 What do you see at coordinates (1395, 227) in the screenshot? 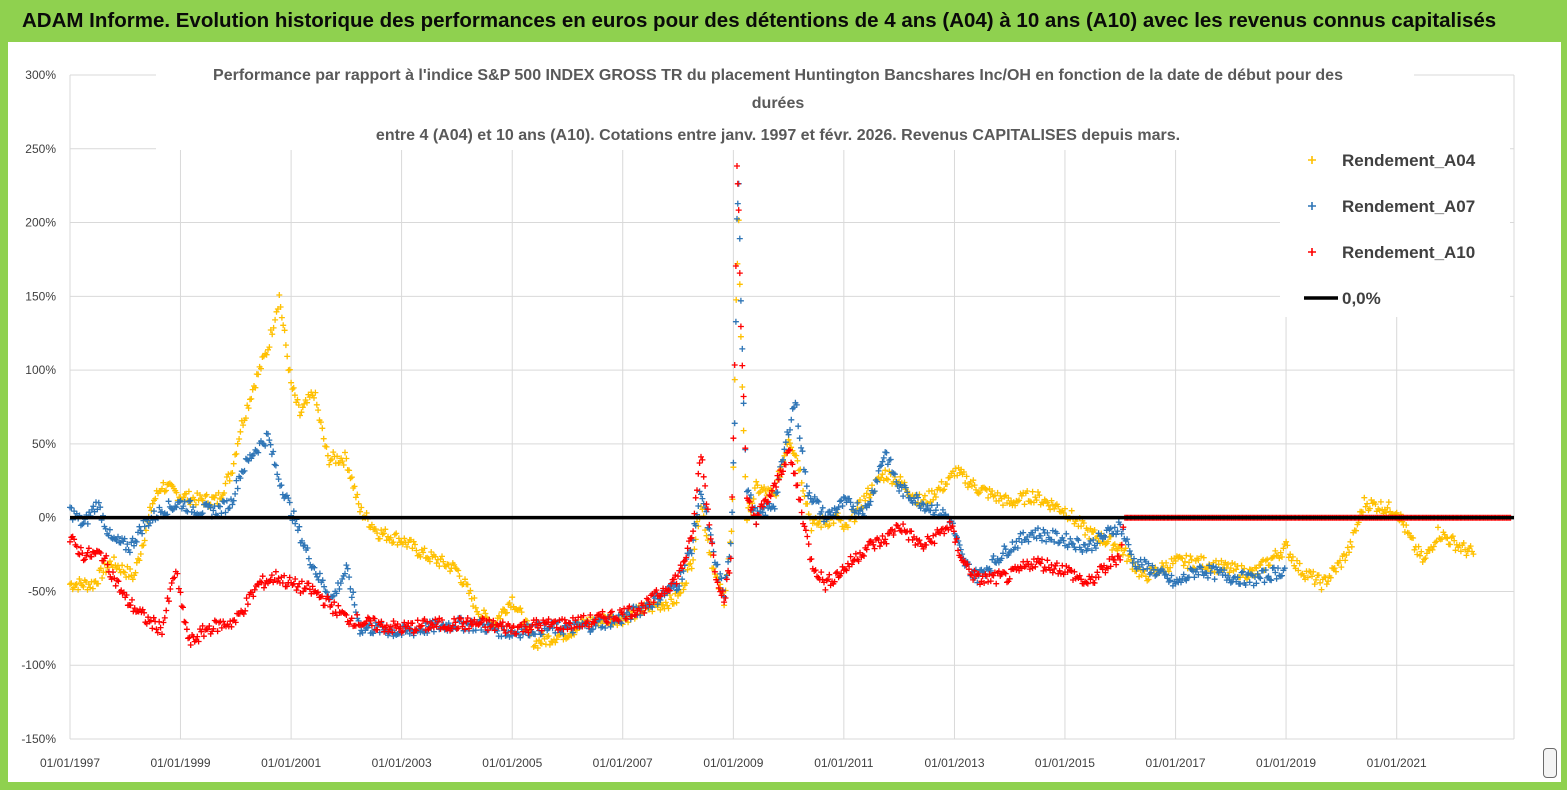
I see `legend-background` at bounding box center [1395, 227].